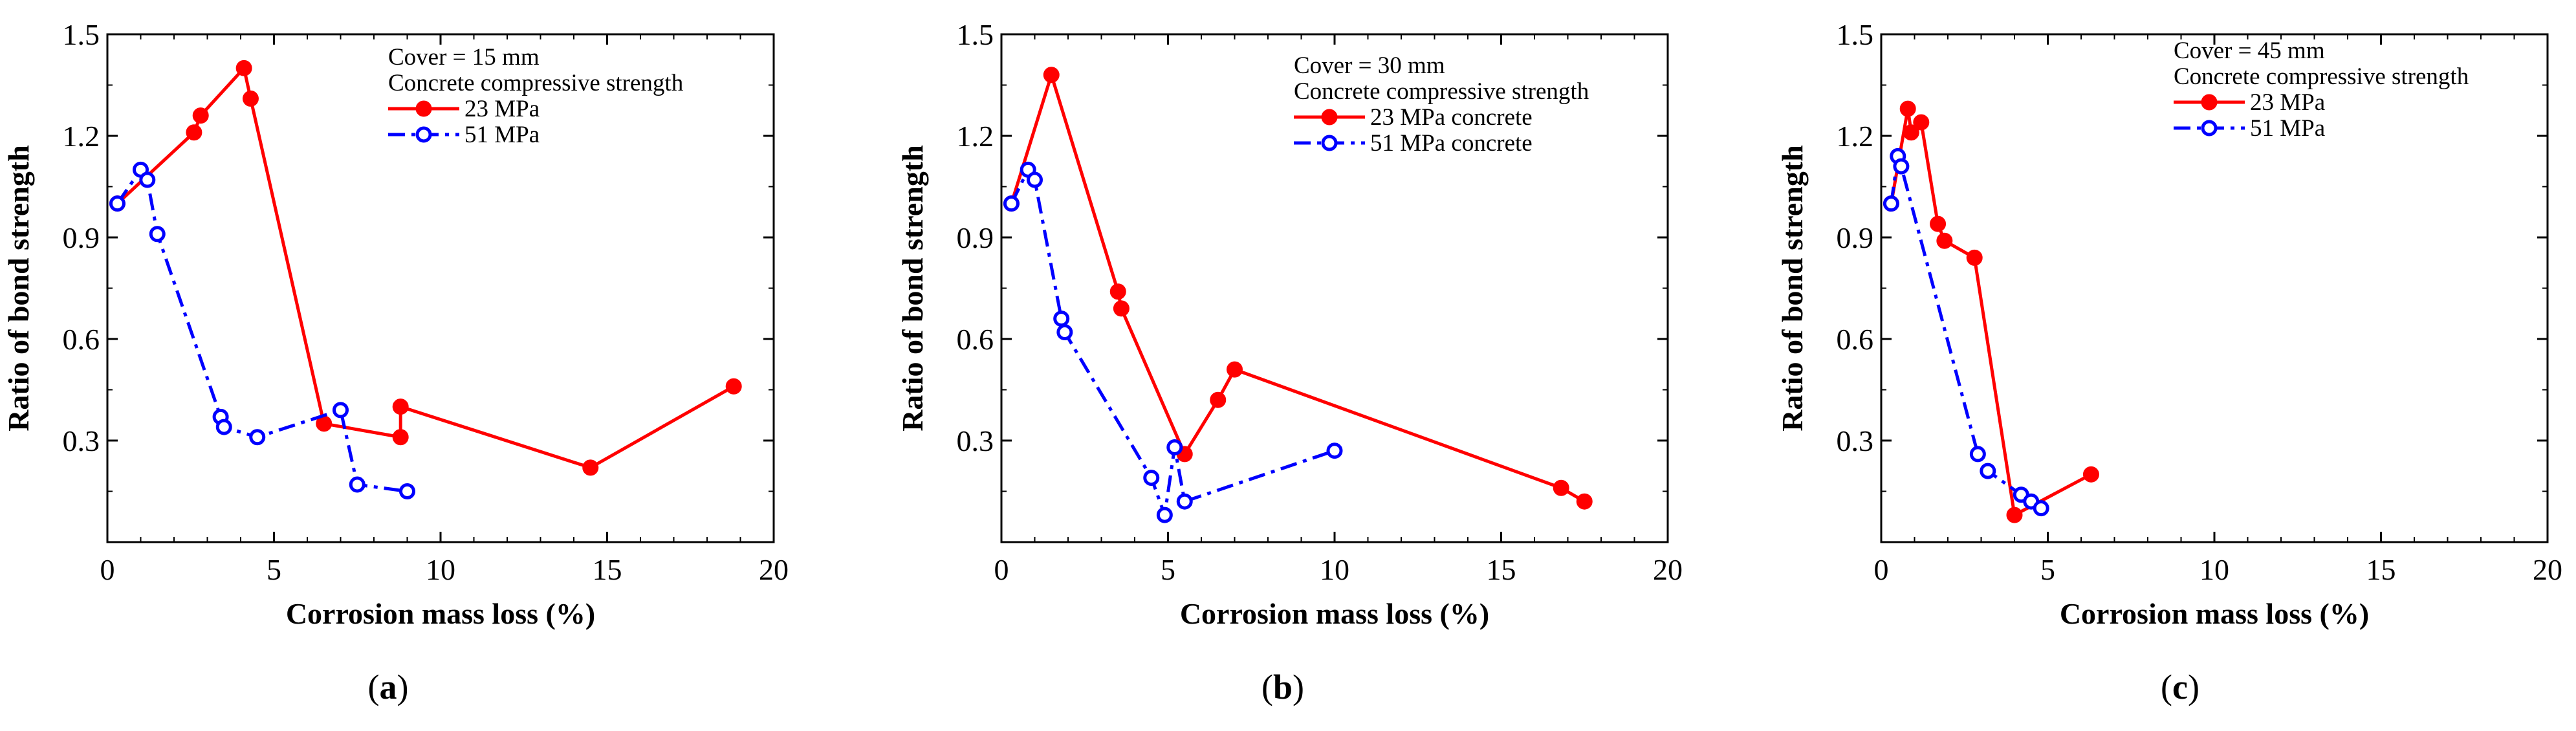  Describe the element at coordinates (1282, 687) in the screenshot. I see `panel-label: (b)` at that location.